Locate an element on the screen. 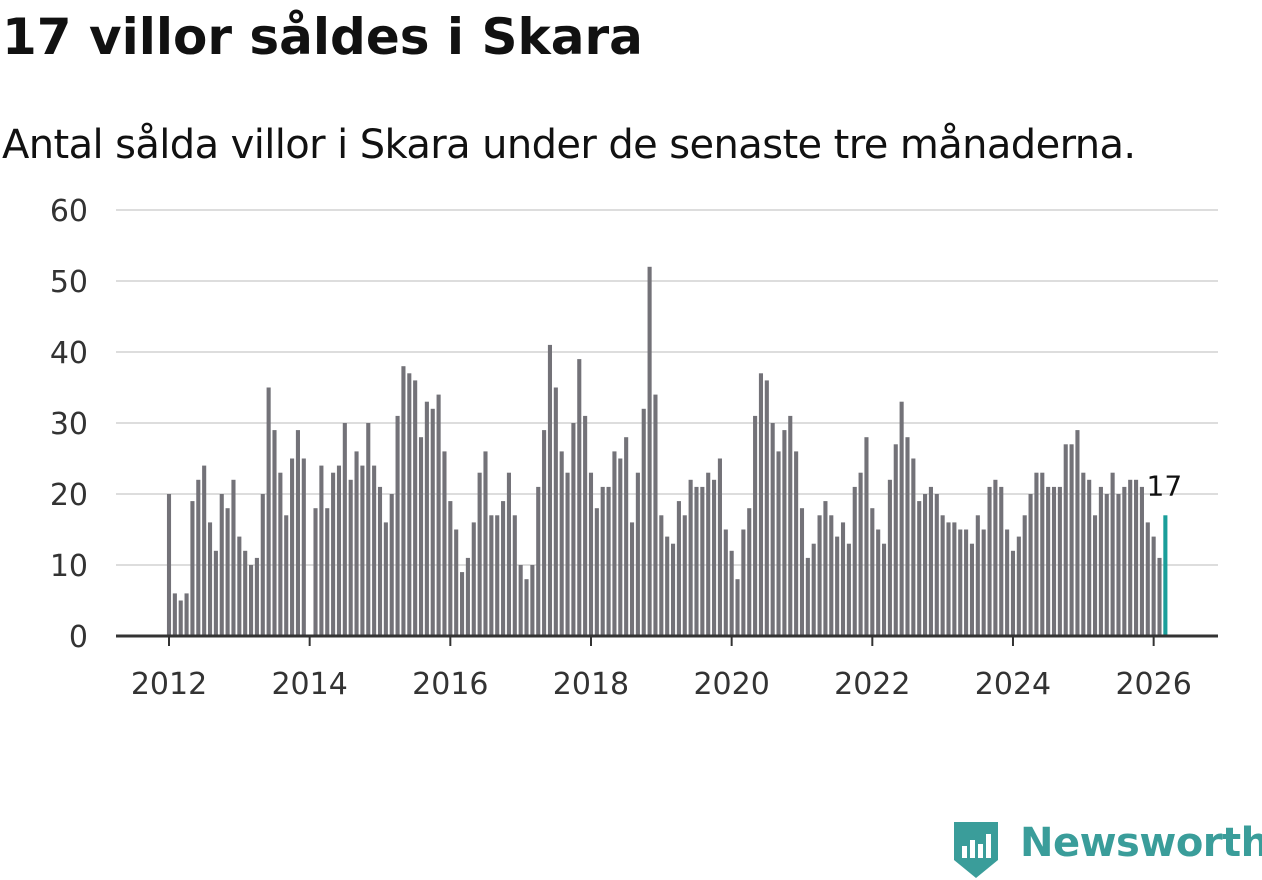  x-axis: 2012 2014 2016 2018 2020 2022 2024 2026 is located at coordinates (667, 668).